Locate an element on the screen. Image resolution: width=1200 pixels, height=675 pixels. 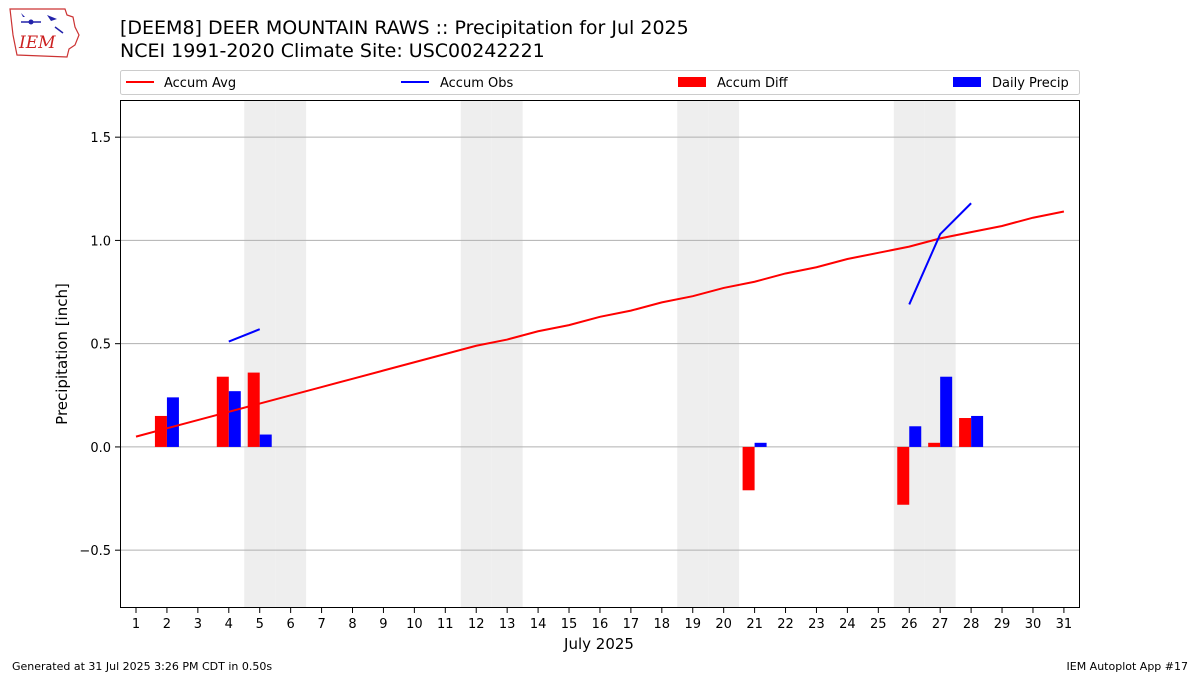
legend-box is located at coordinates (600, 82).